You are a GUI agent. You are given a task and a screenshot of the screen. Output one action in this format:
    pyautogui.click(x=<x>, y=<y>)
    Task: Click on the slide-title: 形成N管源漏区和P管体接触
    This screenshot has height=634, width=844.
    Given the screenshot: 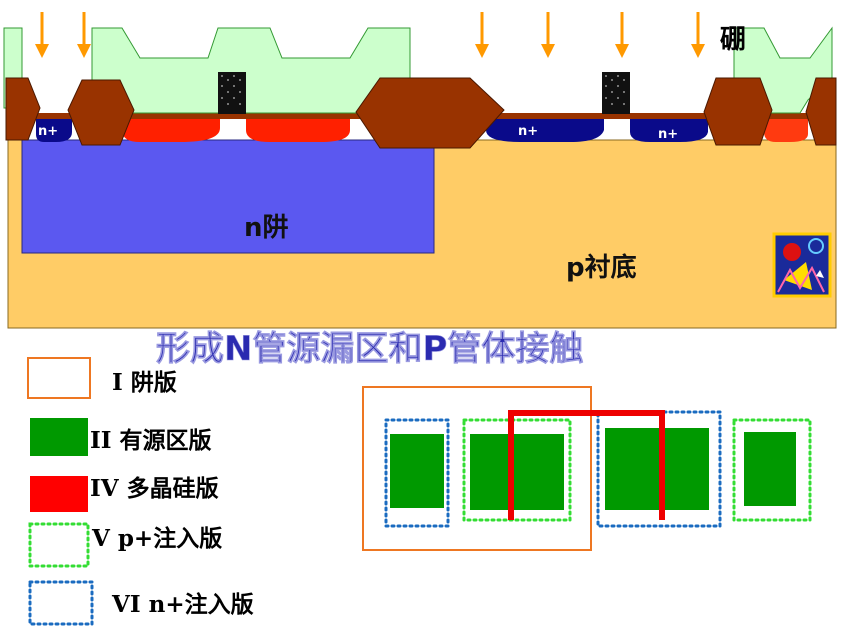 What is the action you would take?
    pyautogui.click(x=369, y=349)
    